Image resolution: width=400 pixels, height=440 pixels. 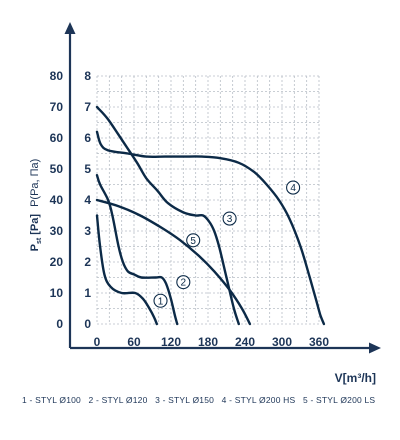 What do you see at coordinates (87, 262) in the screenshot?
I see `y-tick-label-right: 2` at bounding box center [87, 262].